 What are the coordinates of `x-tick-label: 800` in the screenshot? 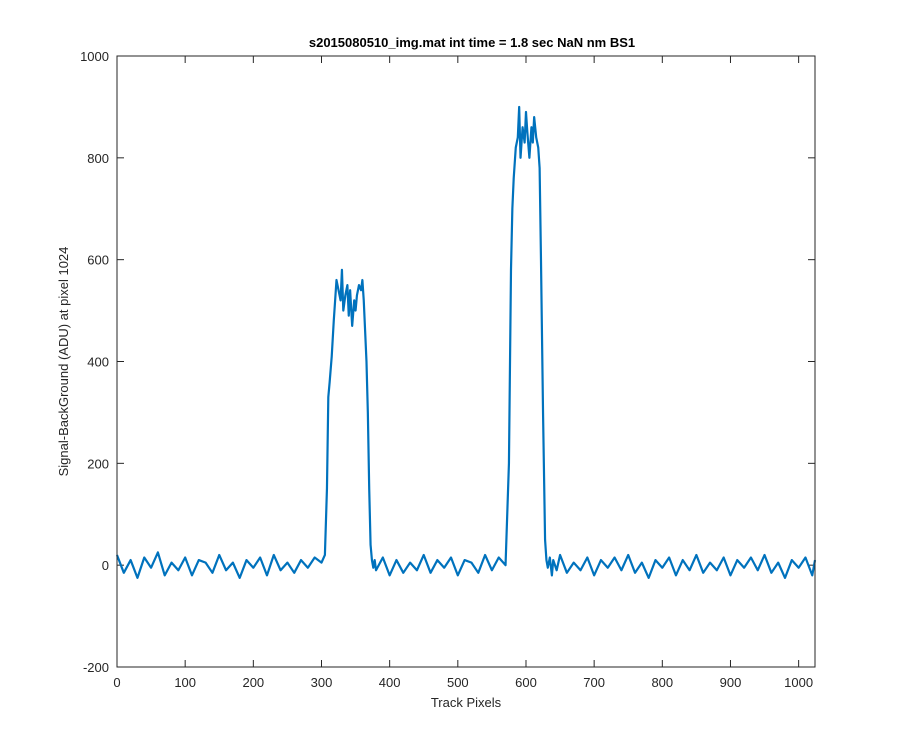 It's located at (662, 682).